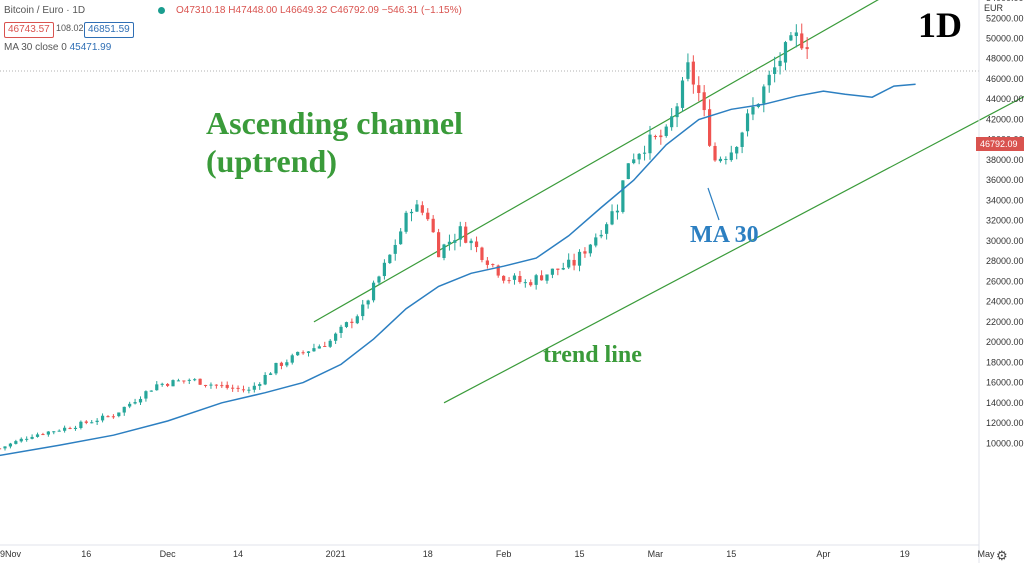 This screenshot has height=564, width=1024. What do you see at coordinates (1002, 555) in the screenshot?
I see `settings-gear-icon: ⚙` at bounding box center [1002, 555].